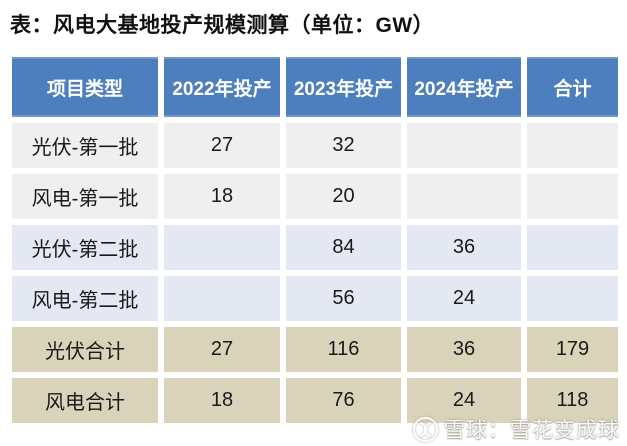 The image size is (627, 446). Describe the element at coordinates (343, 349) in the screenshot. I see `table-cell: 116` at that location.